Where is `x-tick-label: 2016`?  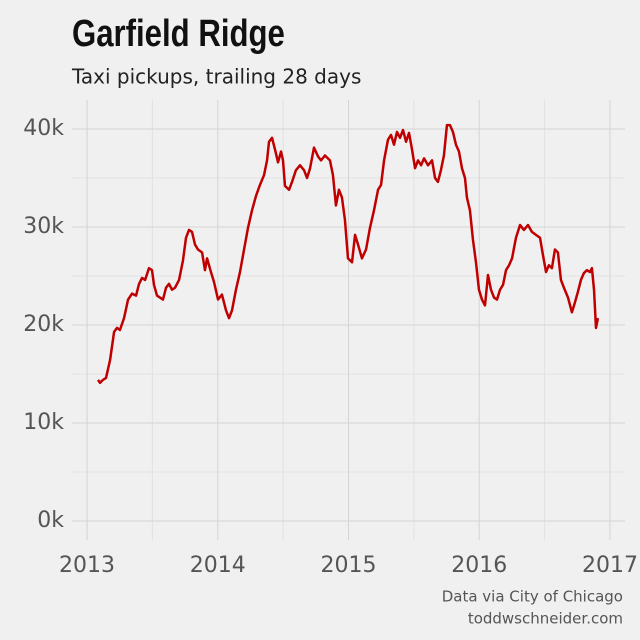 x-tick-label: 2016 is located at coordinates (479, 565).